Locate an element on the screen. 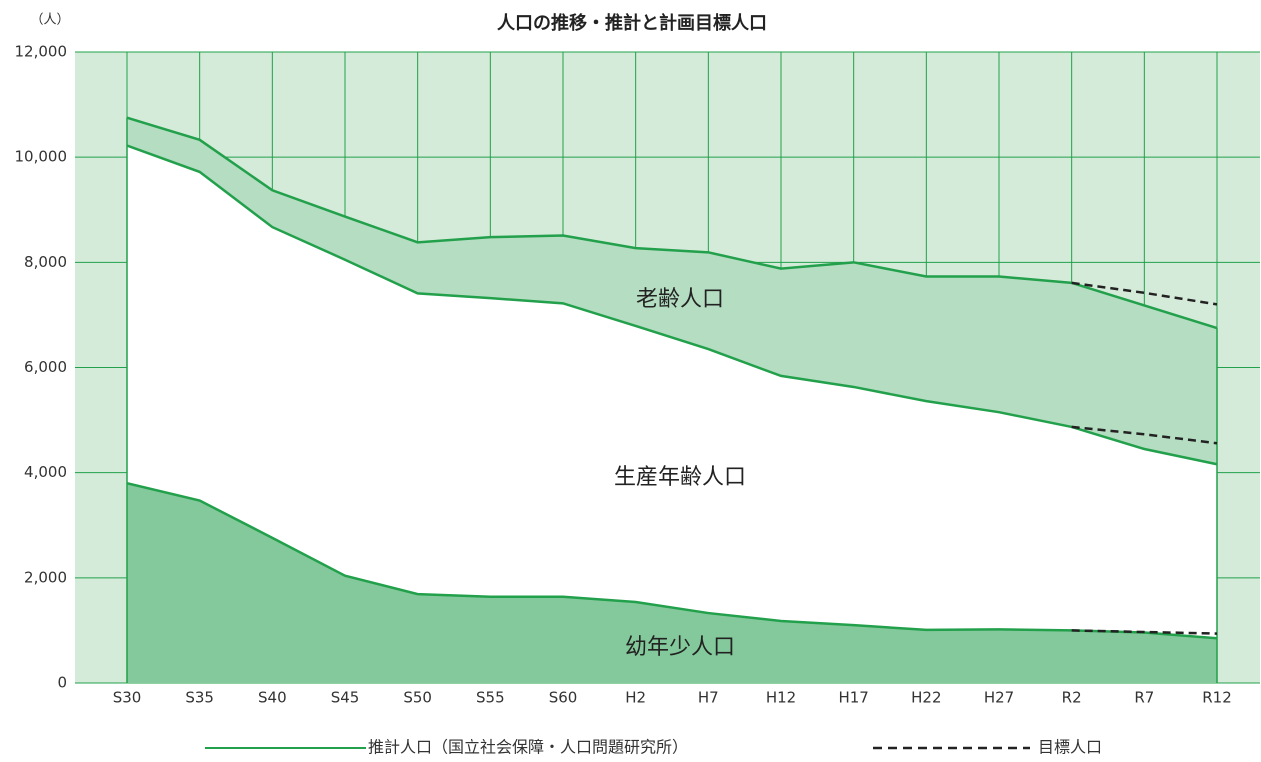 Image resolution: width=1261 pixels, height=762 pixels. x-tick-label: S45 is located at coordinates (345, 698).